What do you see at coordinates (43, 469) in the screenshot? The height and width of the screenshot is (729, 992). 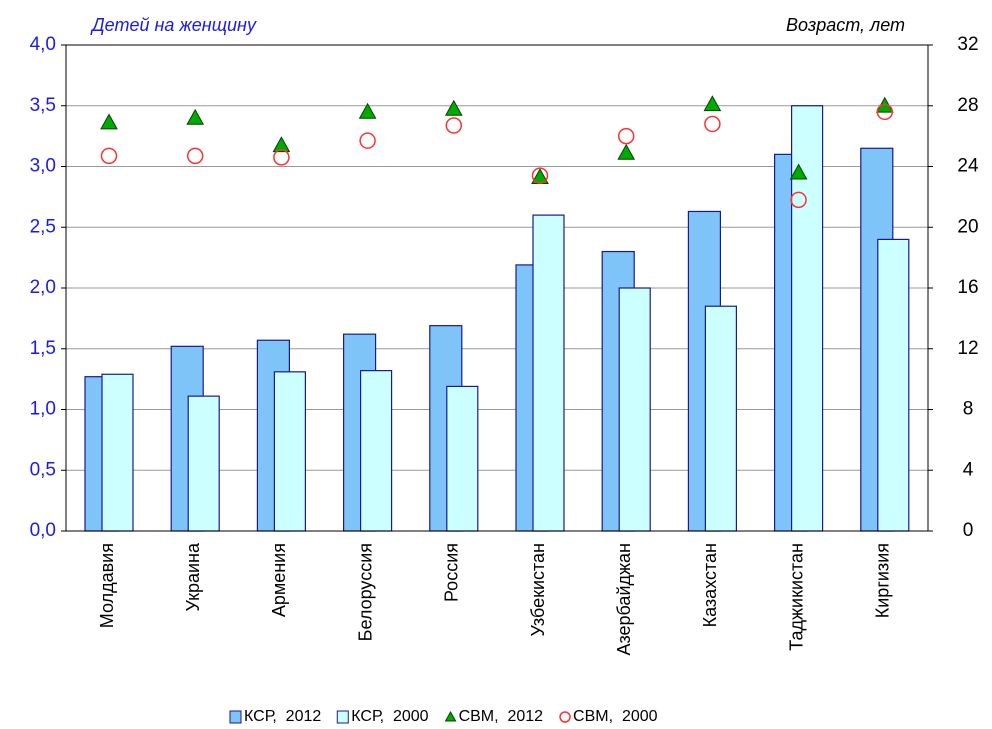 I see `y-tick-label: 0,5` at bounding box center [43, 469].